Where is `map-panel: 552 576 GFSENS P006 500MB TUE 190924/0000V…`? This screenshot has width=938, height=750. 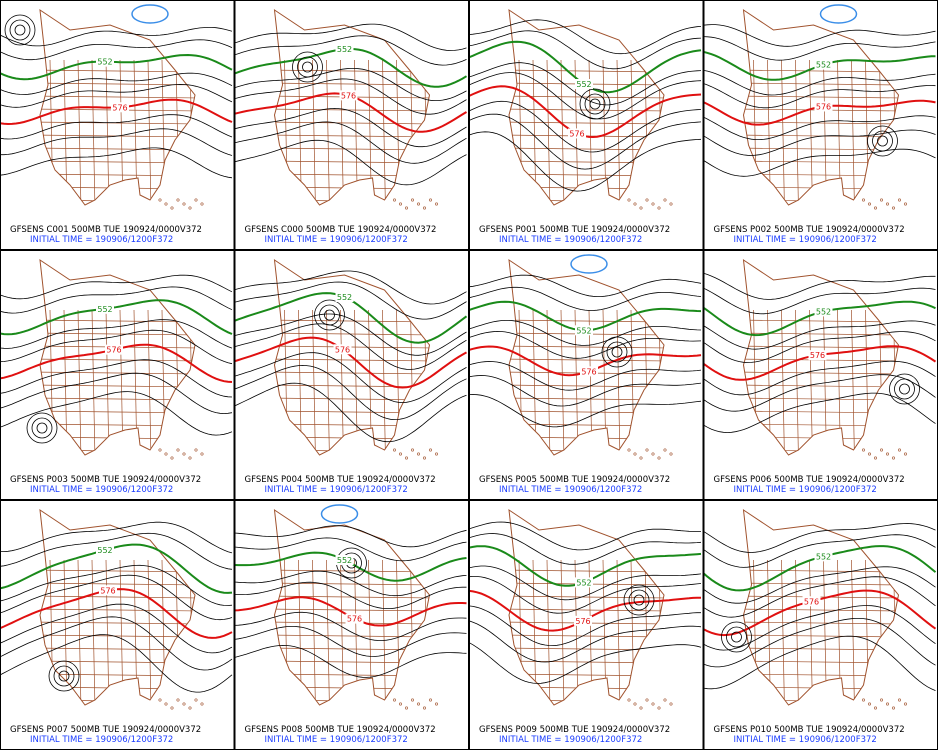 map-panel: 552 576 GFSENS P006 500MB TUE 190924/0000V… is located at coordinates (820, 375).